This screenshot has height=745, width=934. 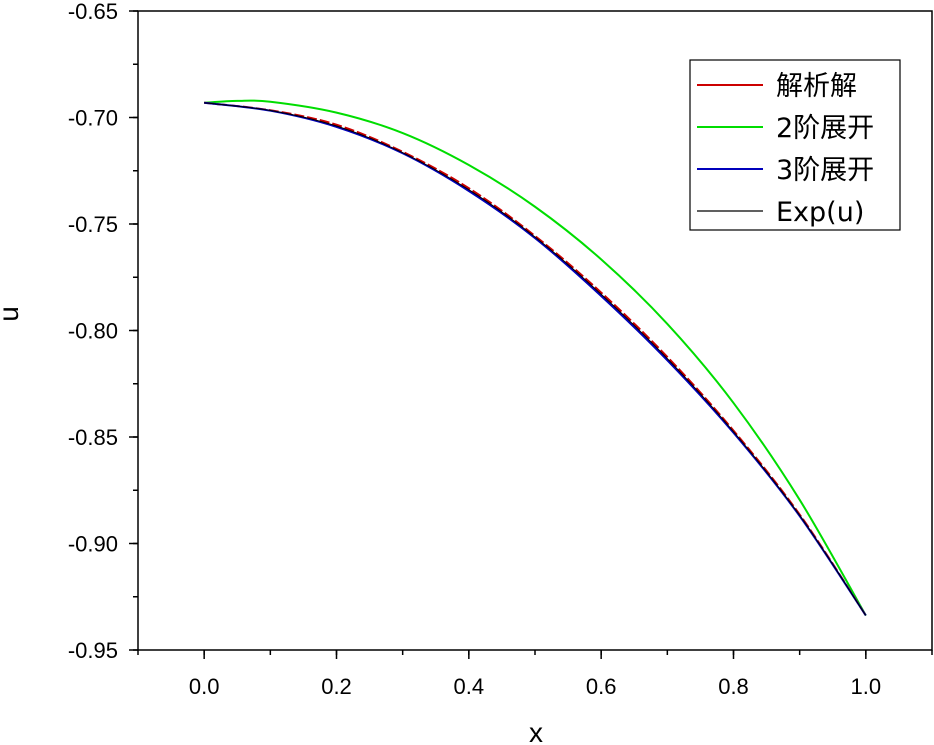 What do you see at coordinates (93, 331) in the screenshot?
I see `y-tick-label: -0.80` at bounding box center [93, 331].